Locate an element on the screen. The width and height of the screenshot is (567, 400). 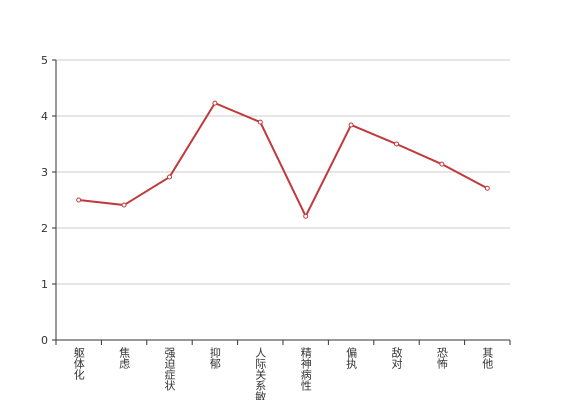
x-tick-label: 强迫症状 is located at coordinates (169, 369).